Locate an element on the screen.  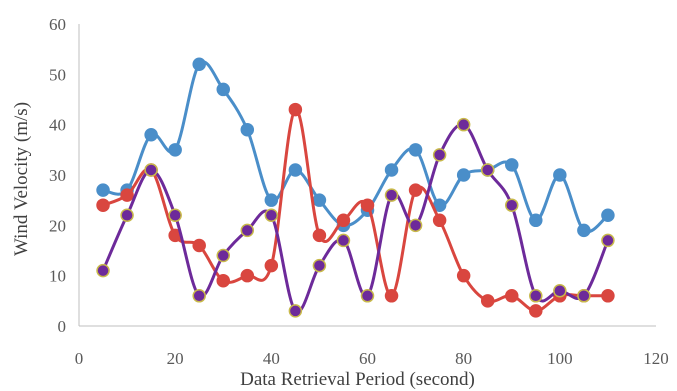
x-tick-labels: 0 20 40 60 80 100 120 is located at coordinates (372, 358).